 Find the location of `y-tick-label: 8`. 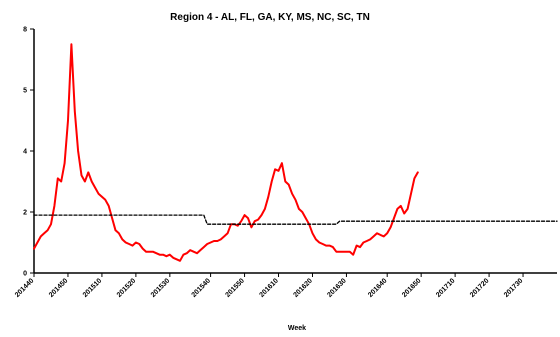

y-tick-label: 8 is located at coordinates (25, 30).